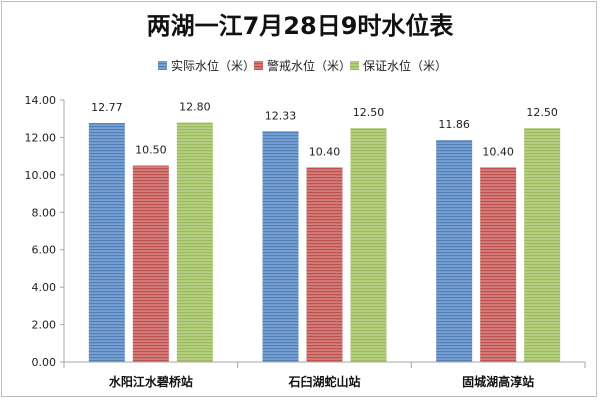  Describe the element at coordinates (281, 115) in the screenshot. I see `data-label: 12.33` at that location.